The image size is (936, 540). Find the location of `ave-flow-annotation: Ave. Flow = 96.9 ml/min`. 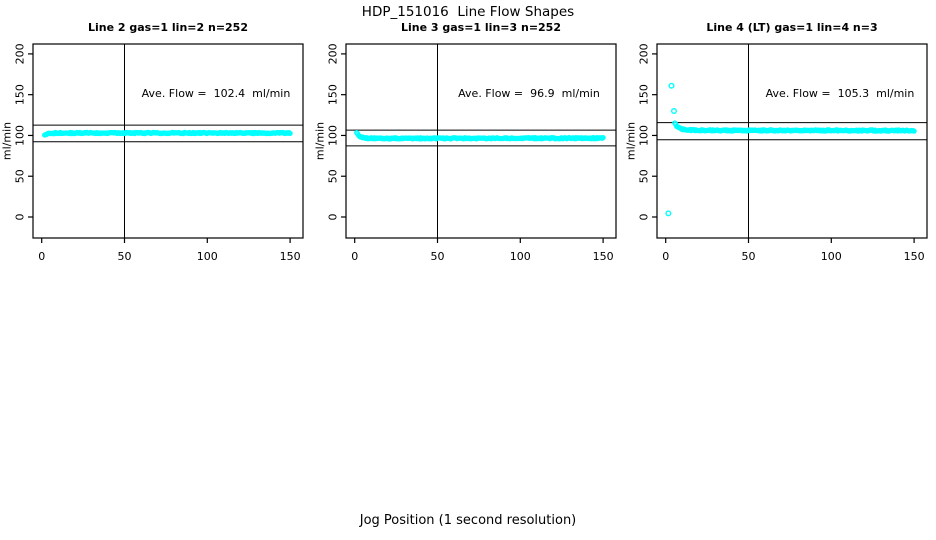

ave-flow-annotation: Ave. Flow = 96.9 ml/min is located at coordinates (529, 93).